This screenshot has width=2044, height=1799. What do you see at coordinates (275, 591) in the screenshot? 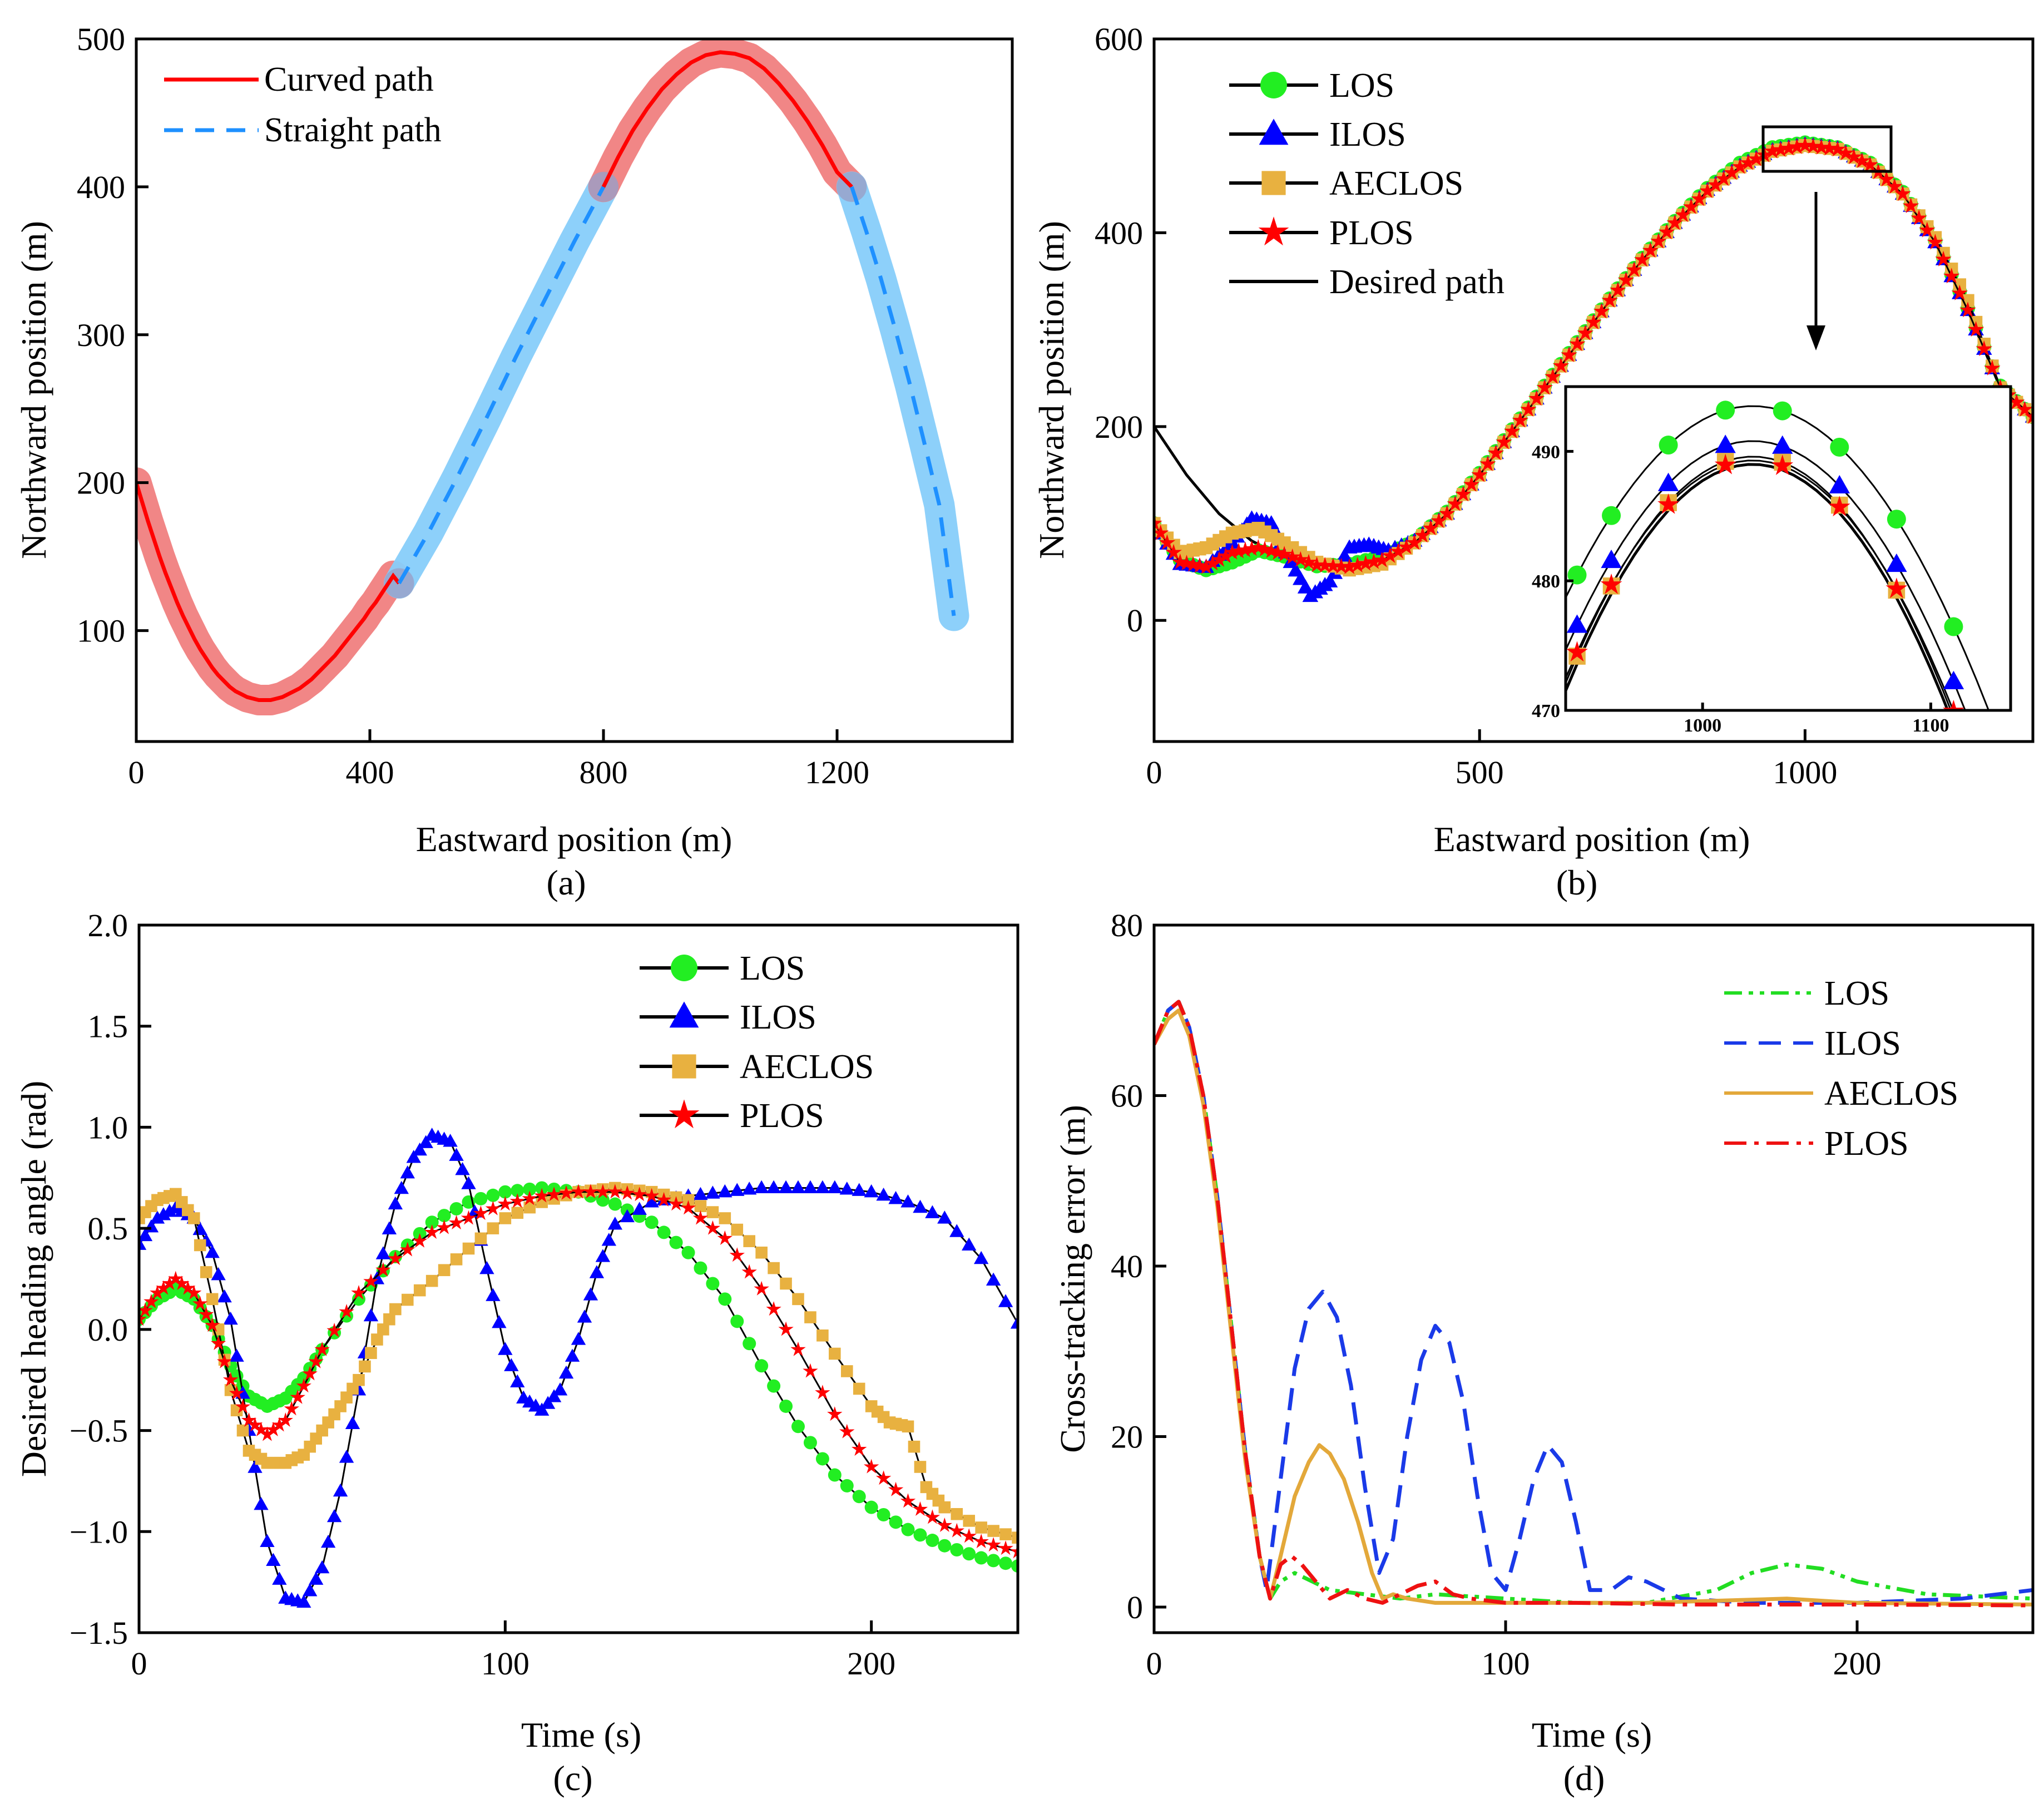
I see `path-band-curved` at bounding box center [275, 591].